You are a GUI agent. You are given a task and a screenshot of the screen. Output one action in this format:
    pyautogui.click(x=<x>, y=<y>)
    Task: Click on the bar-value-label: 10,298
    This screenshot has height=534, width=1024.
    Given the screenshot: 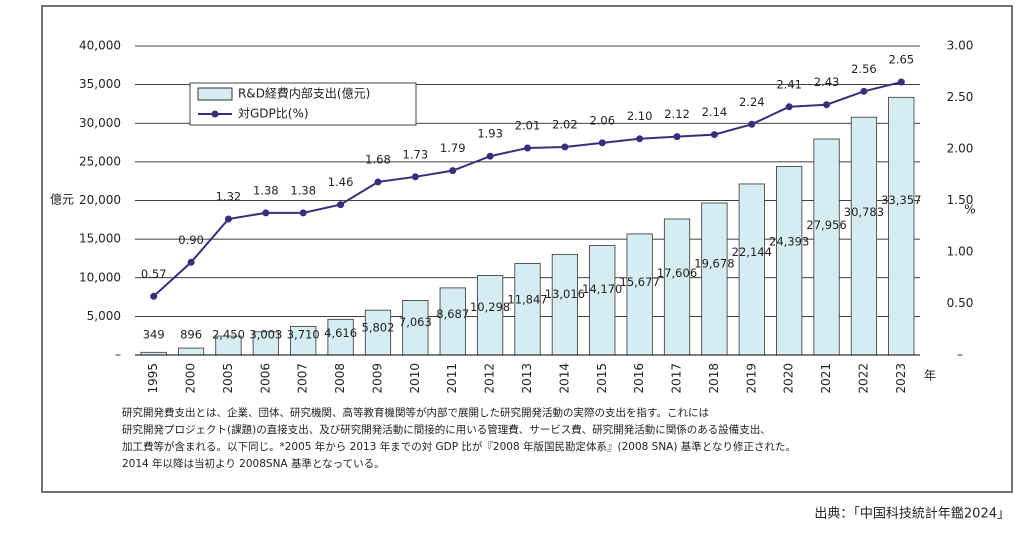 What is the action you would take?
    pyautogui.click(x=490, y=307)
    